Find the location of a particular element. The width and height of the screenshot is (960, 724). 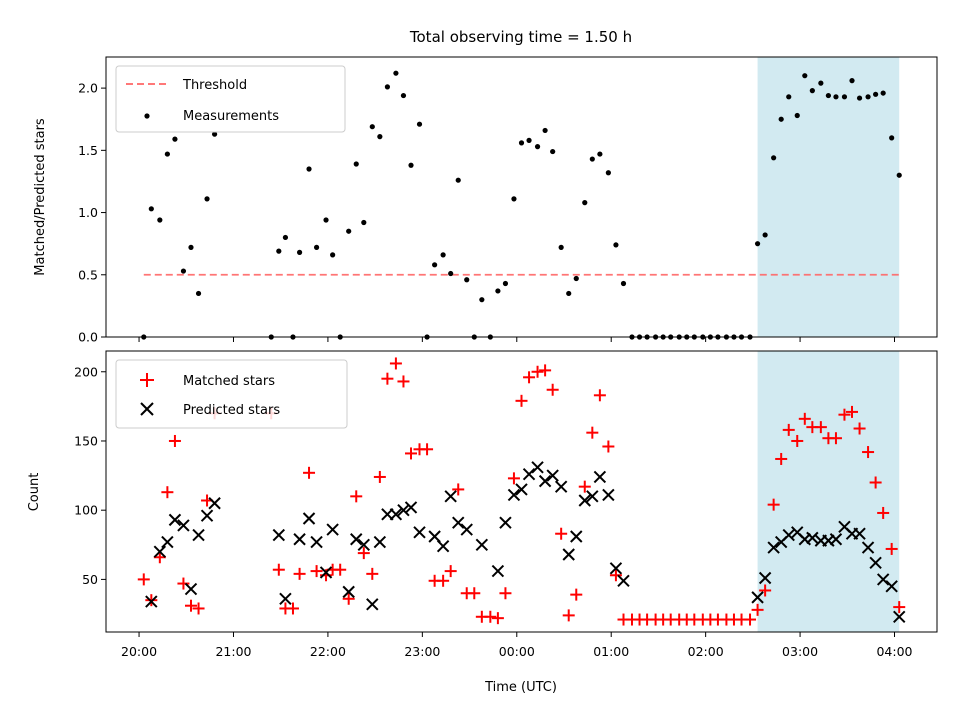

top-y-axis: 0.0 0.5 1.0 1.5 2.0 is located at coordinates (92, 213).